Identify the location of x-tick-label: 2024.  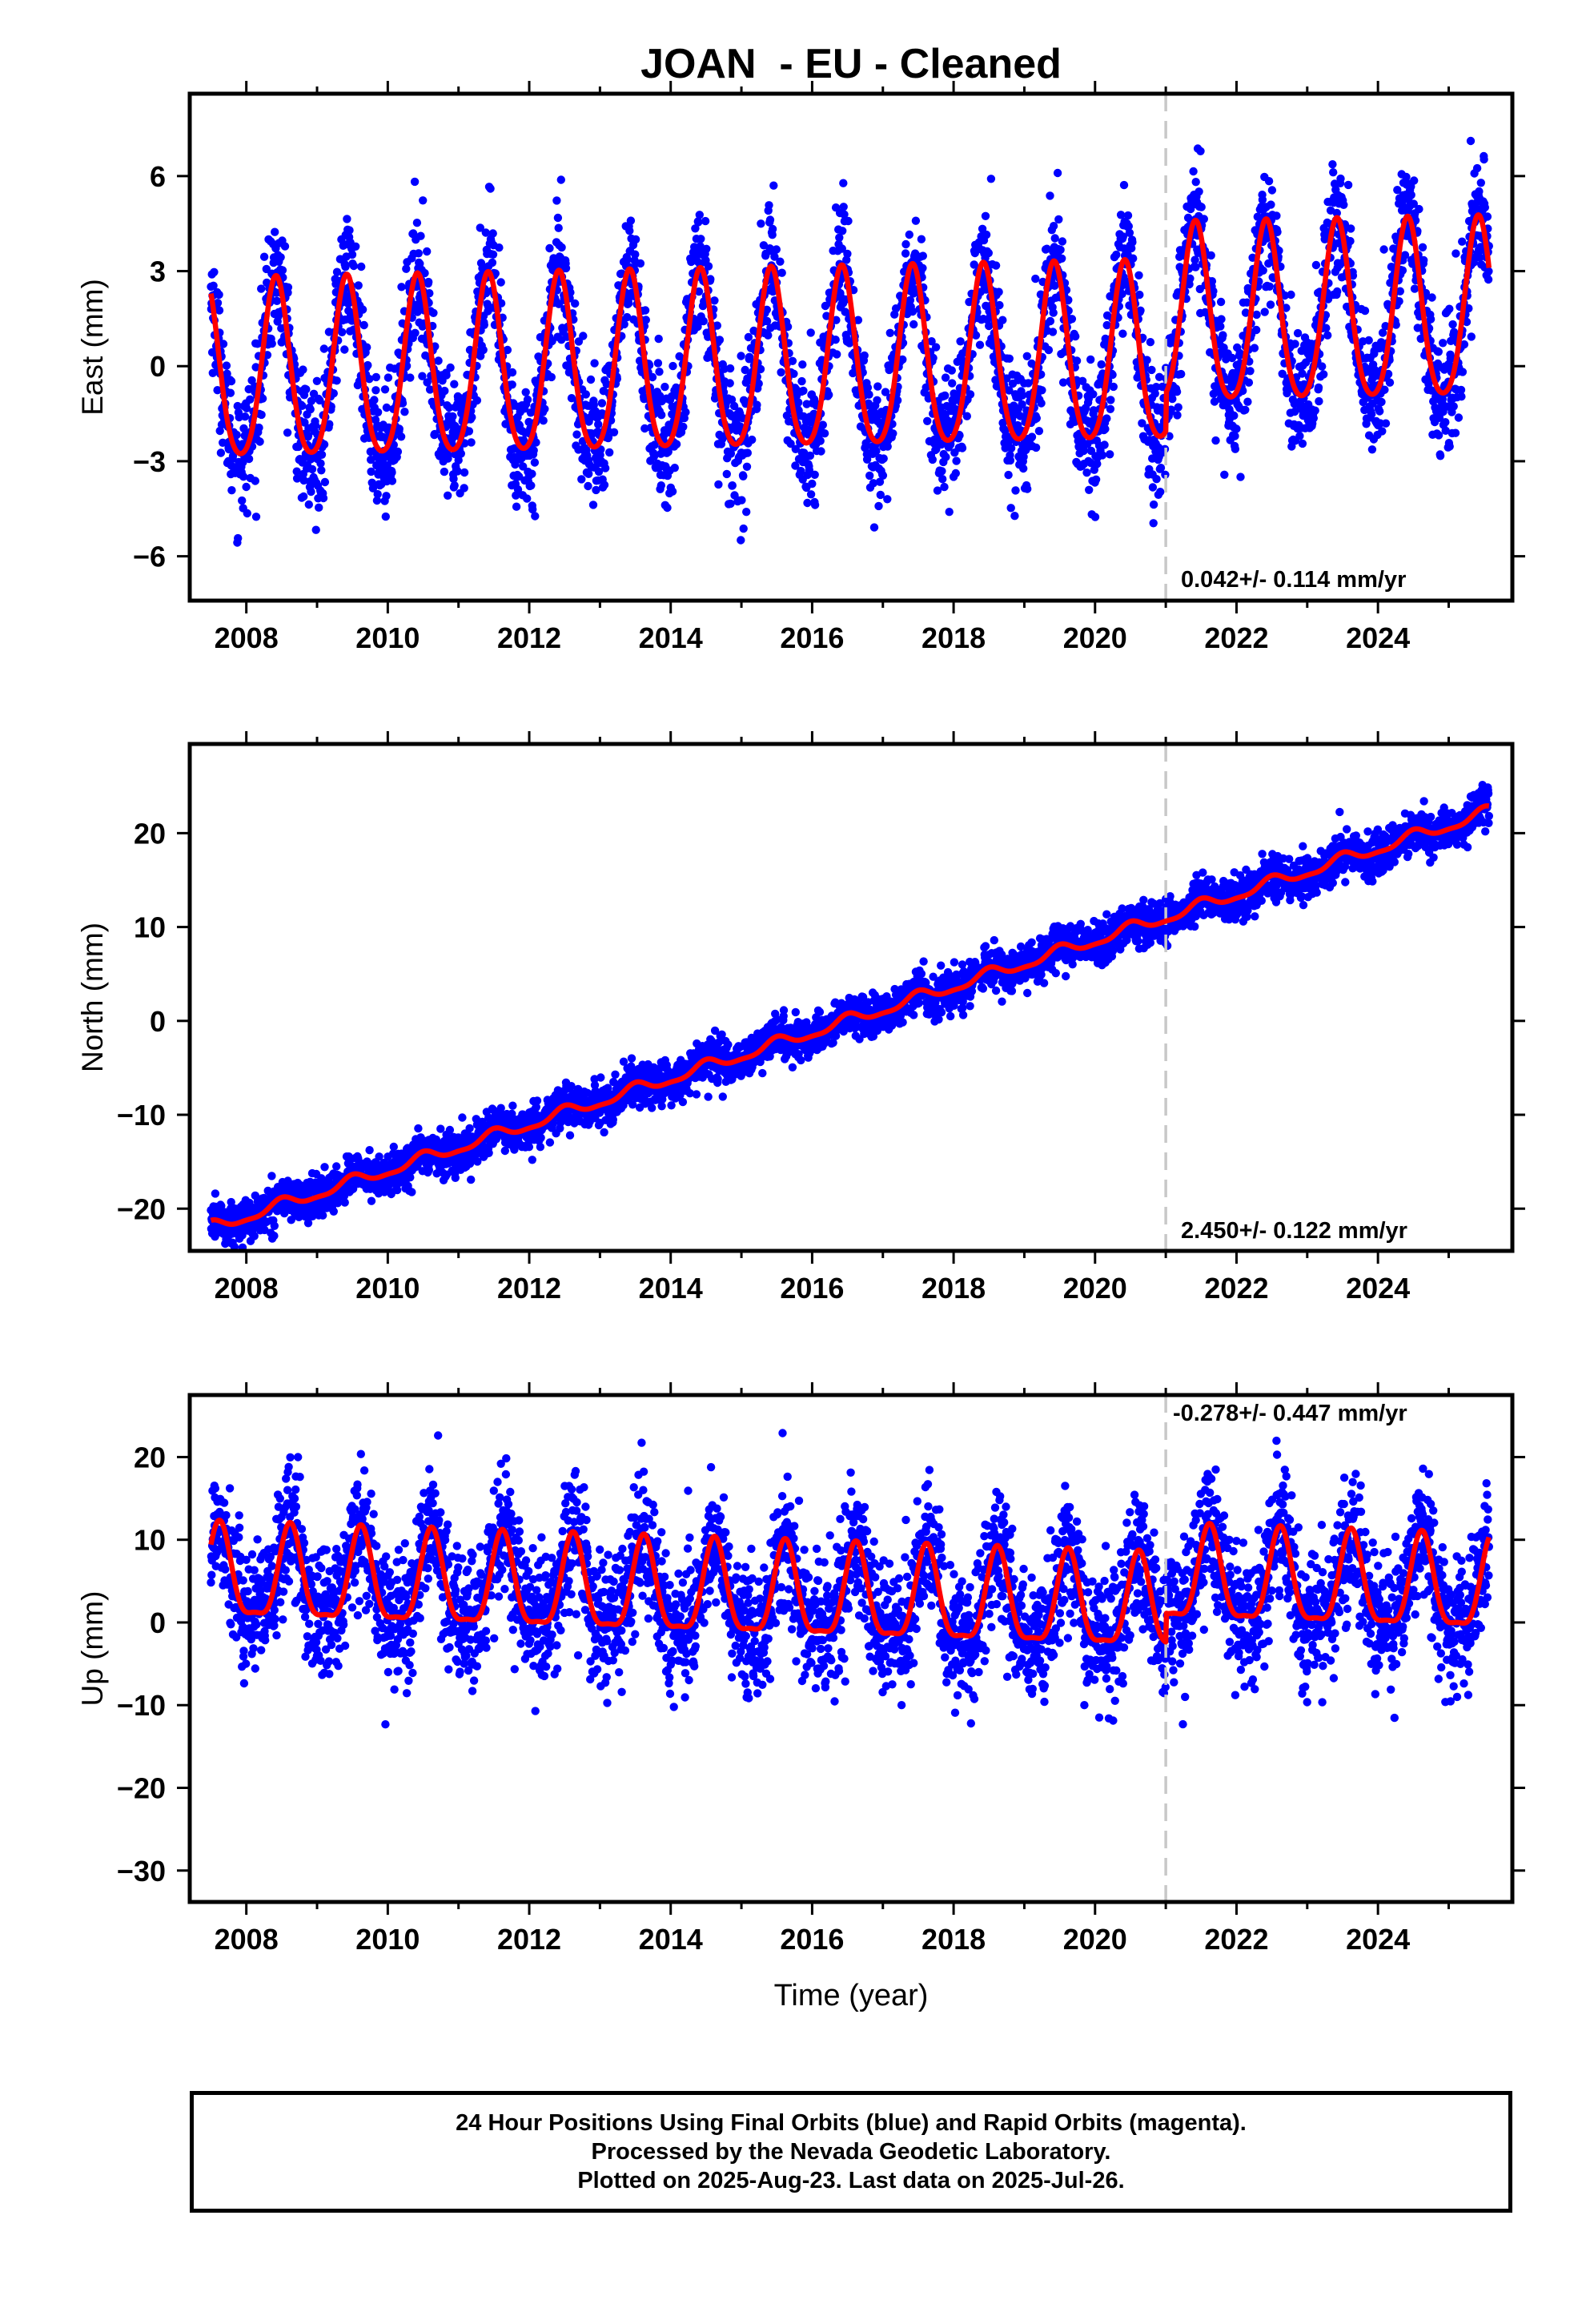
(1378, 637).